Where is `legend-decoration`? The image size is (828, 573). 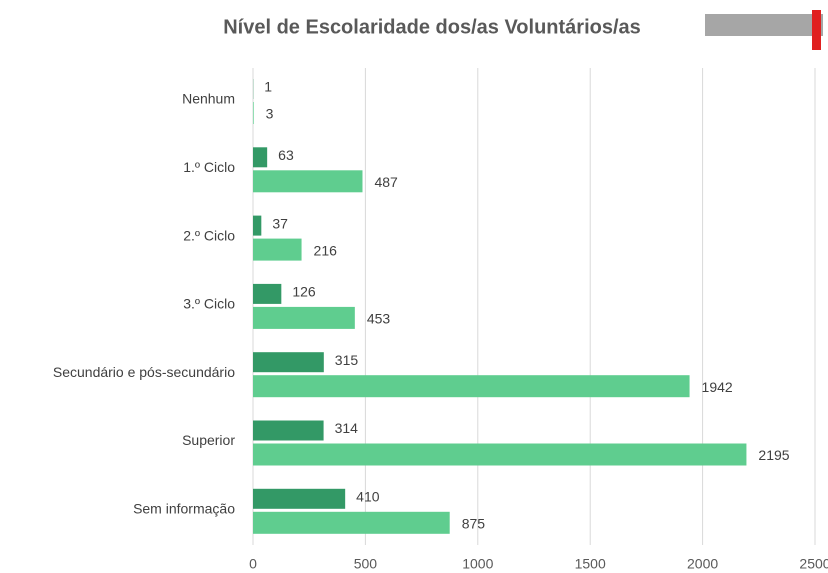
legend-decoration is located at coordinates (764, 30).